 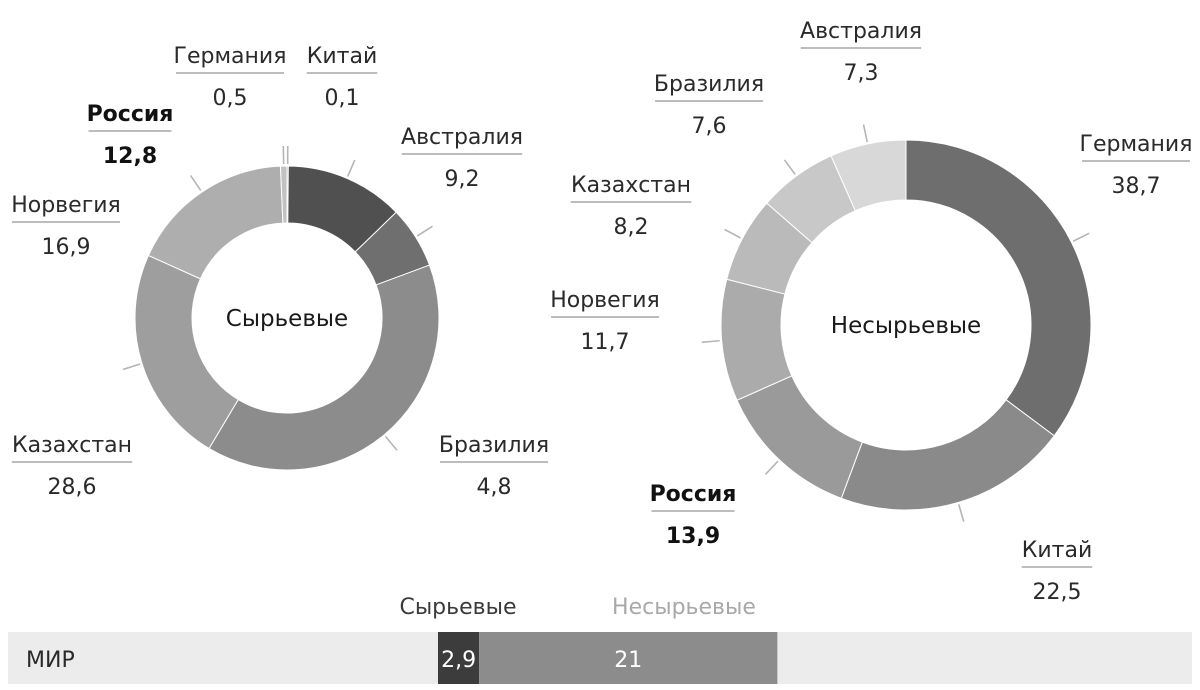 I want to click on bar-segment-value: 2,9, so click(x=458, y=660).